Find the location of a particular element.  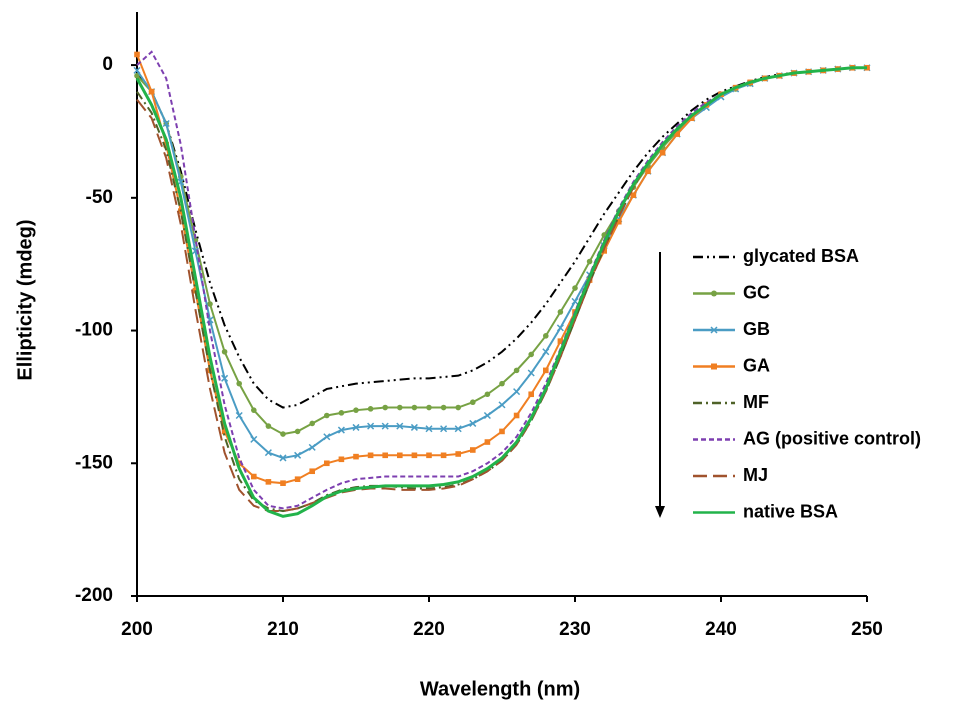

y-tick-label: 0 is located at coordinates (107, 64).